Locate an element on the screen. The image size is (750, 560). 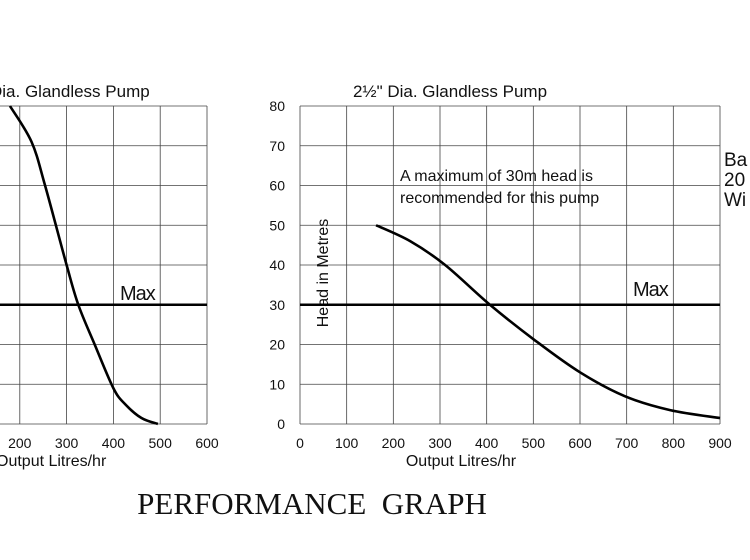
chart-title: 2½" Dia. Glandless Pump is located at coordinates (450, 91).